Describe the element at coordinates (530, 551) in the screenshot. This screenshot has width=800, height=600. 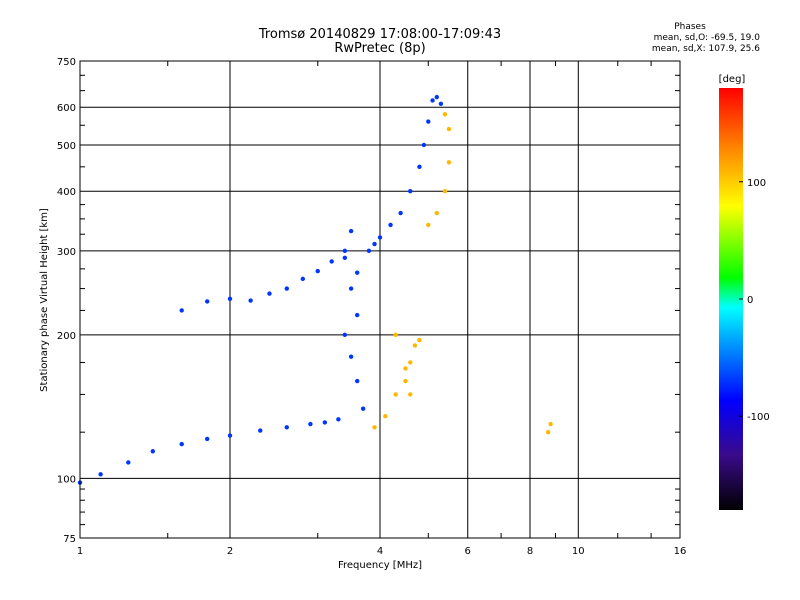
I see `x-tick-label: 8` at that location.